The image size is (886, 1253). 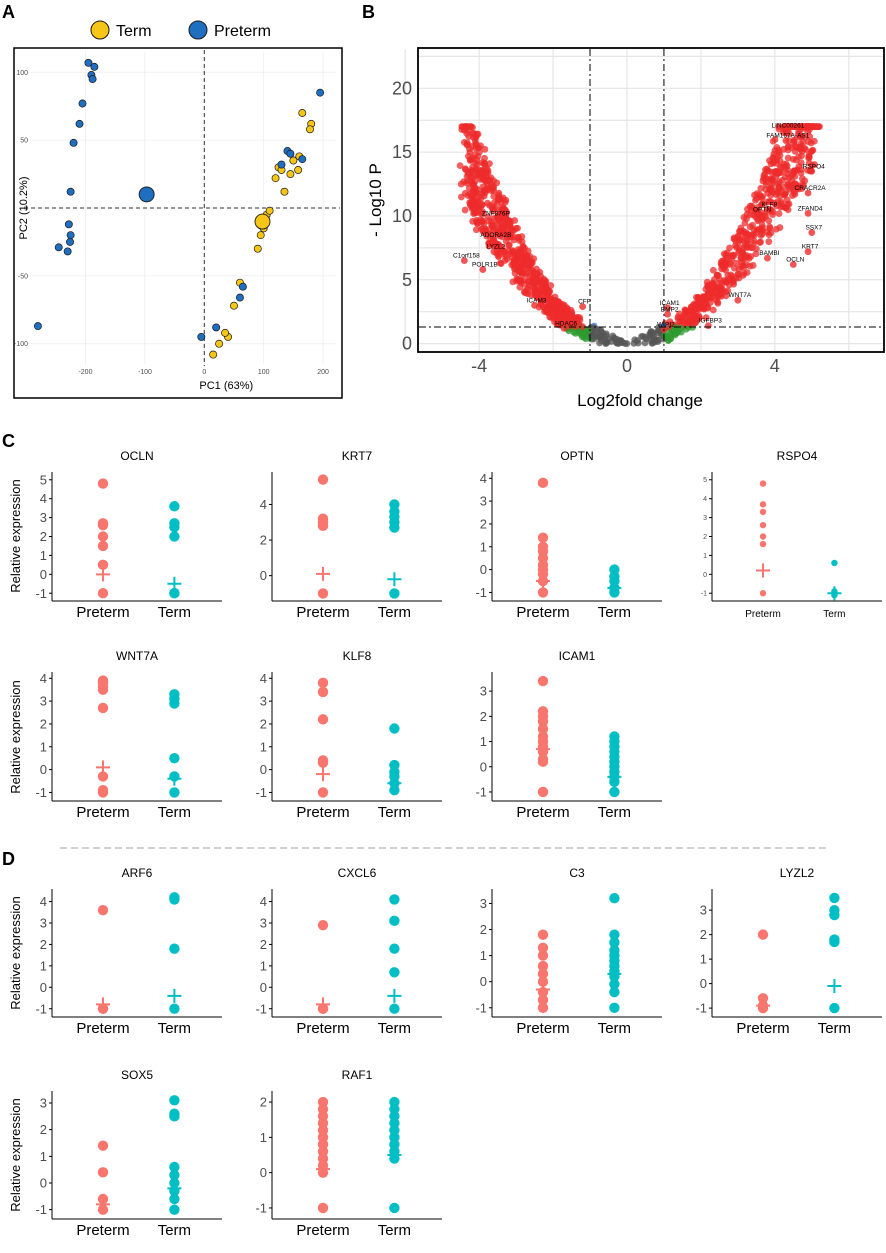 I want to click on pca-y-tick-label: -50, so click(x=23, y=276).